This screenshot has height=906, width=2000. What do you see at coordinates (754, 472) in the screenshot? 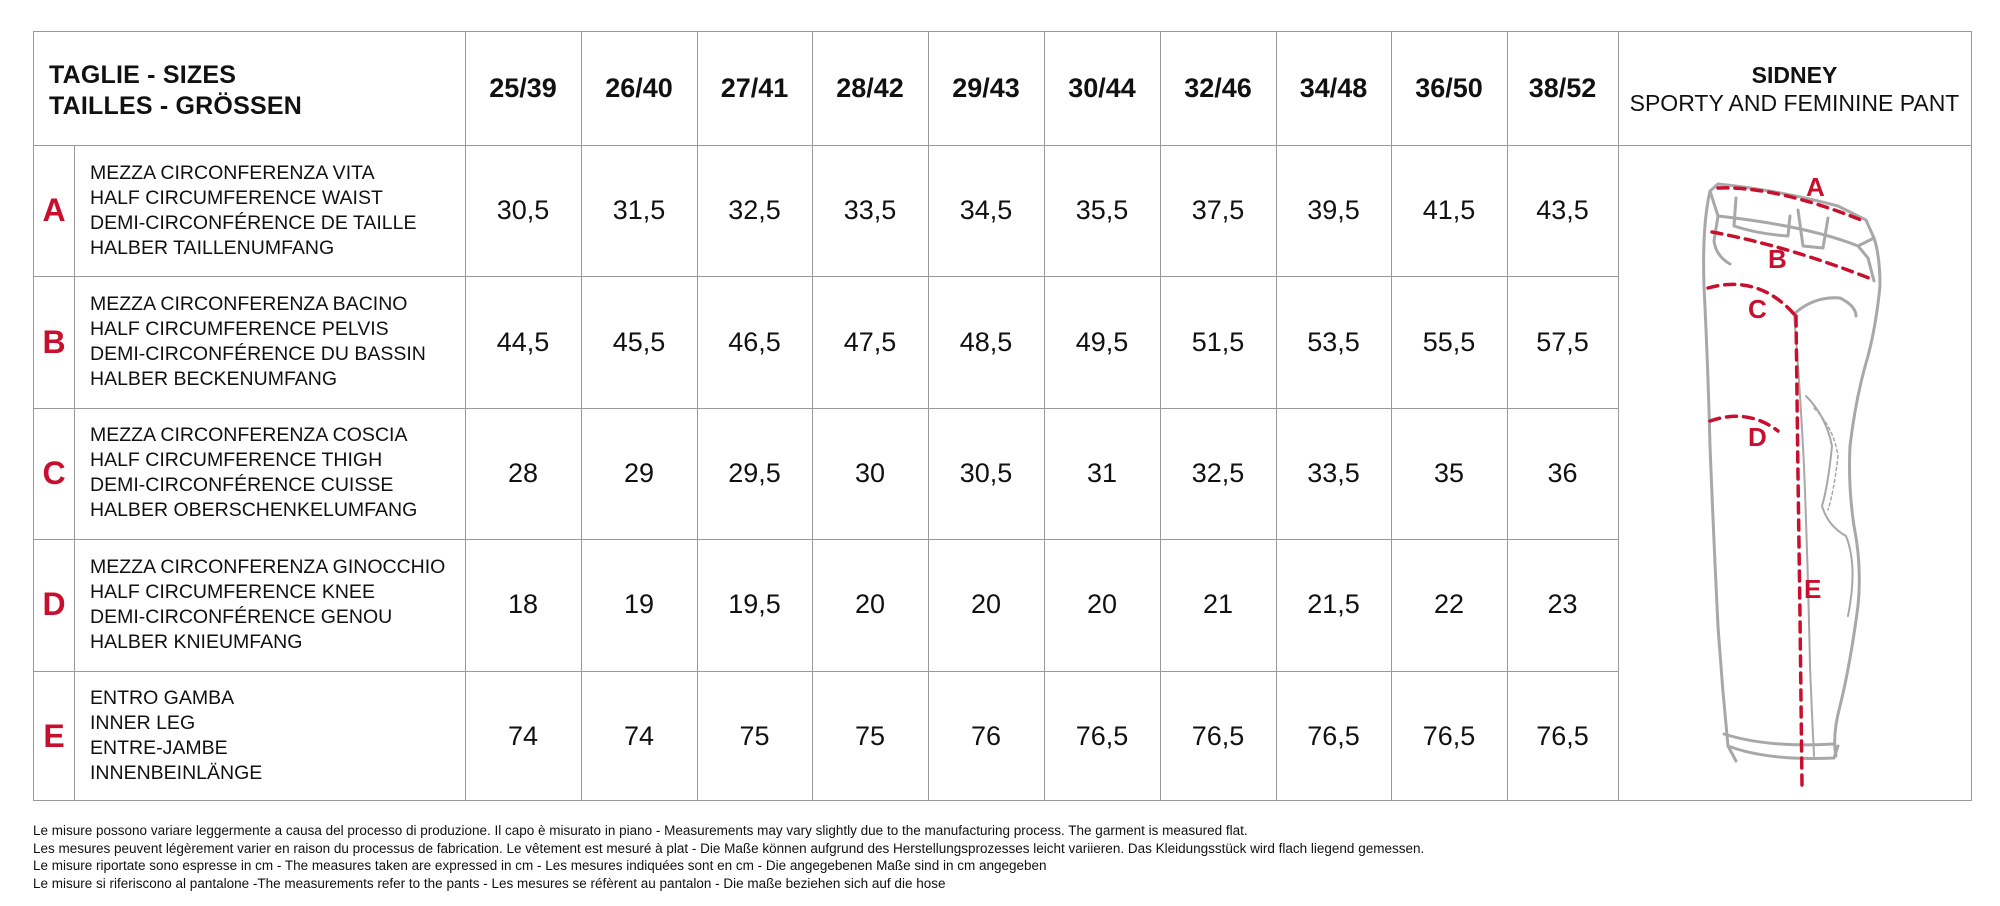
I see `measure-value: 29,5` at bounding box center [754, 472].